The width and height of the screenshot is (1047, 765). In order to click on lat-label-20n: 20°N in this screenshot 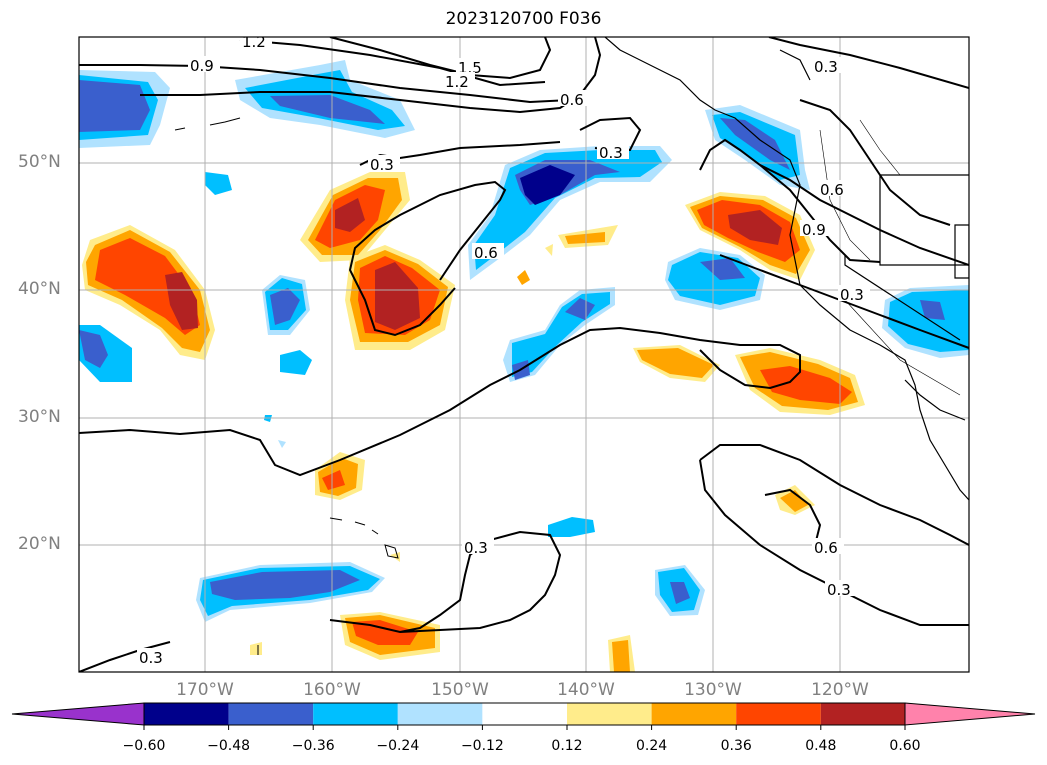, I will do `click(39, 544)`.